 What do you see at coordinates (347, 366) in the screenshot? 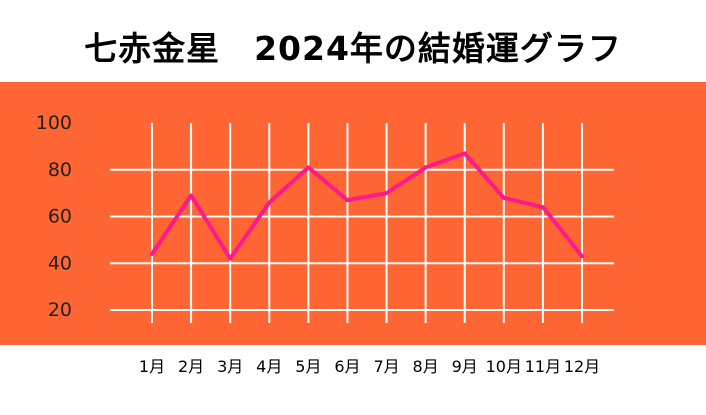
I see `x-tick-label: 6月` at bounding box center [347, 366].